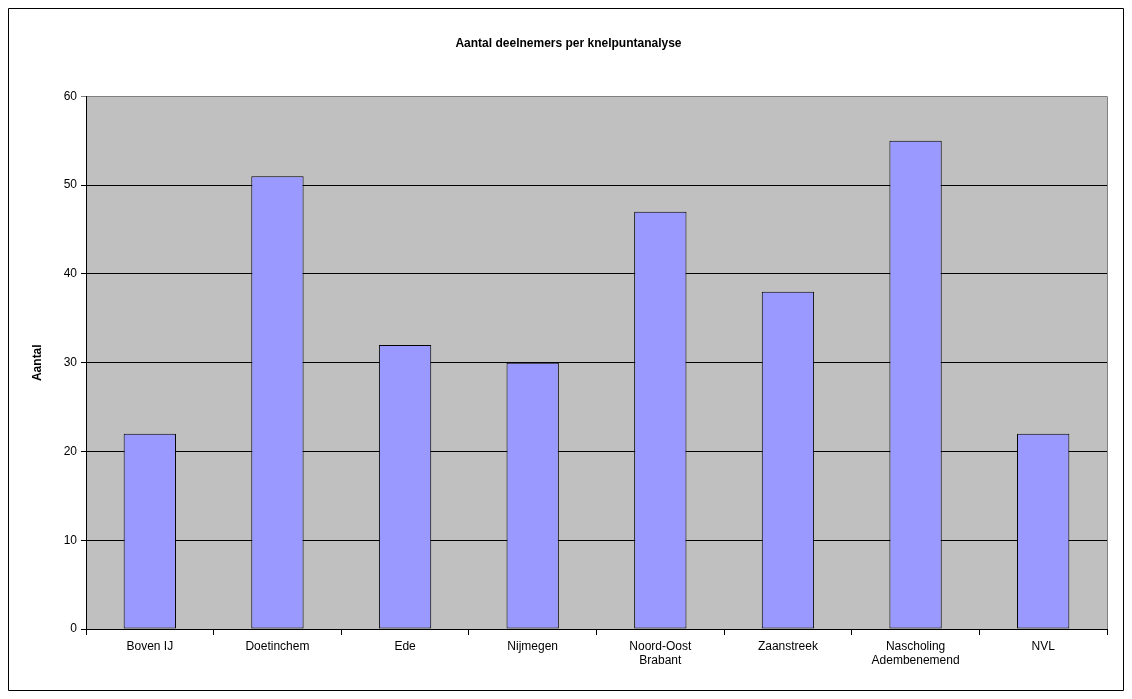  Describe the element at coordinates (788, 645) in the screenshot. I see `x-tick-label: Zaanstreek` at that location.